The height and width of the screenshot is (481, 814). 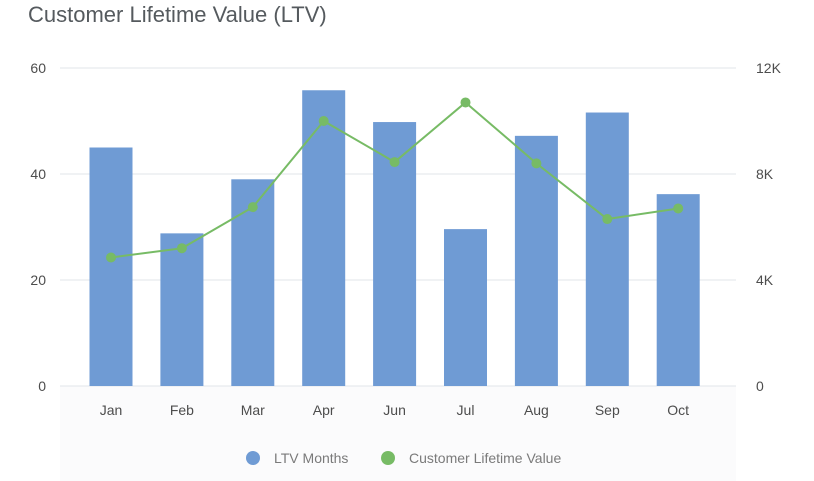 I want to click on clv-point-feb, so click(x=181, y=248).